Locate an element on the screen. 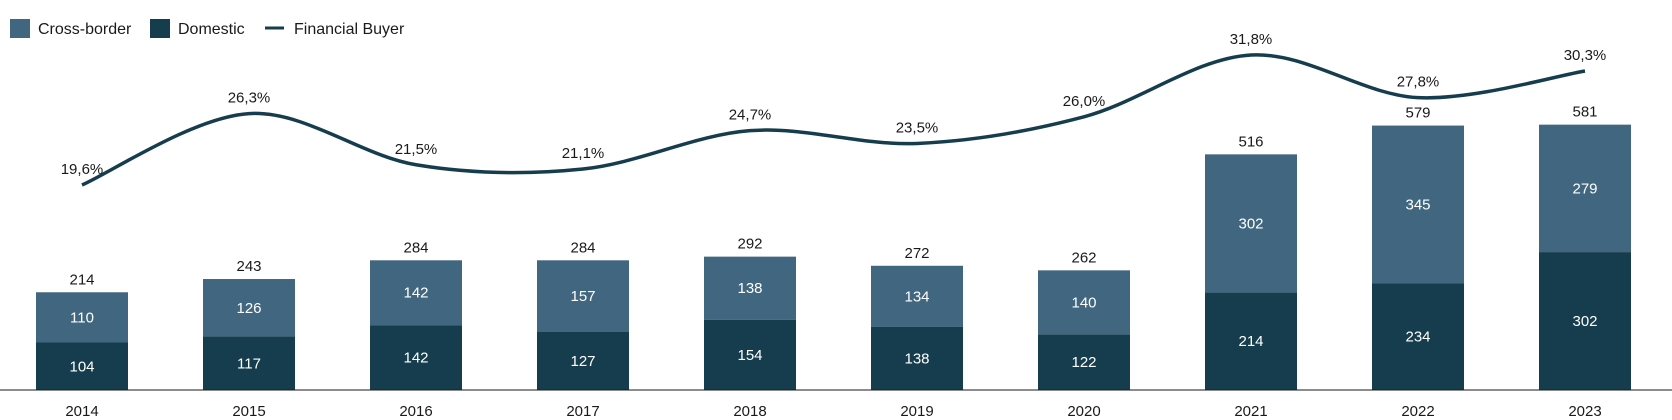  bar-cross-border-2022 is located at coordinates (1418, 204).